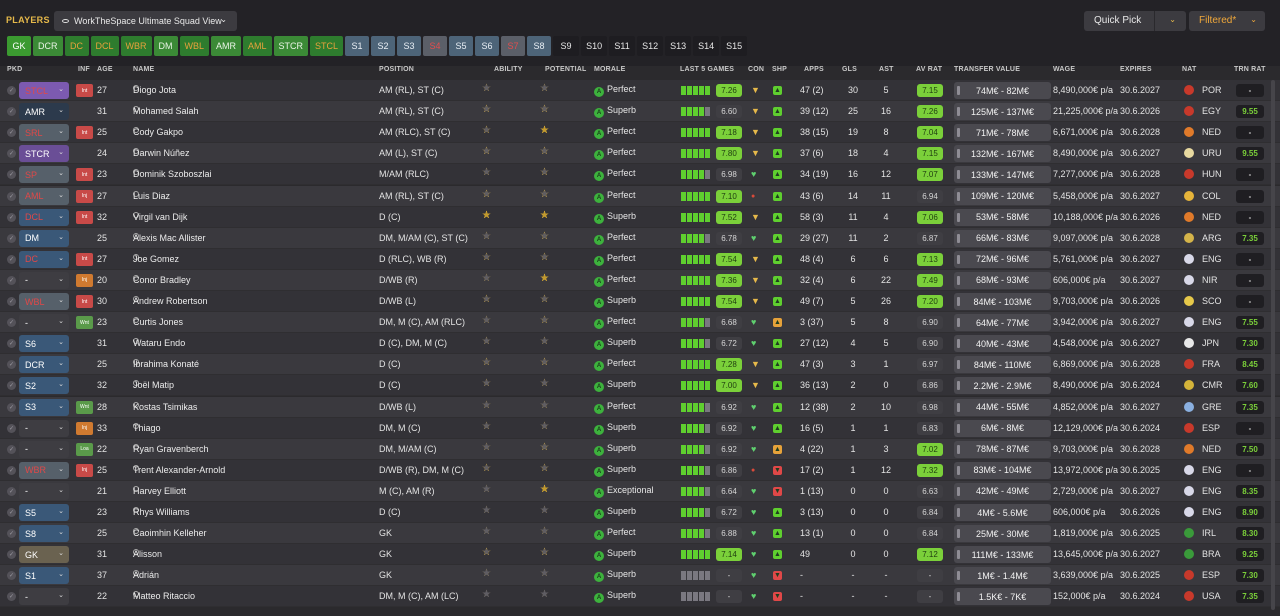 The image size is (1280, 616). I want to click on transfer-value: 68M€ - 93M€, so click(1002, 280).